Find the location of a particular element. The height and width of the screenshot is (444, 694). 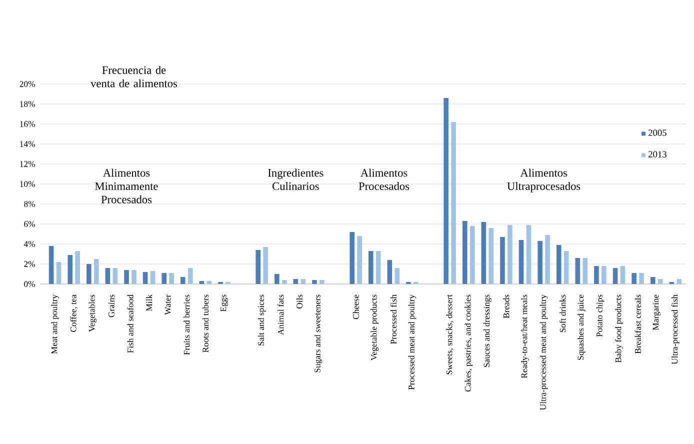

y-tick-label: 12% is located at coordinates (27, 164).